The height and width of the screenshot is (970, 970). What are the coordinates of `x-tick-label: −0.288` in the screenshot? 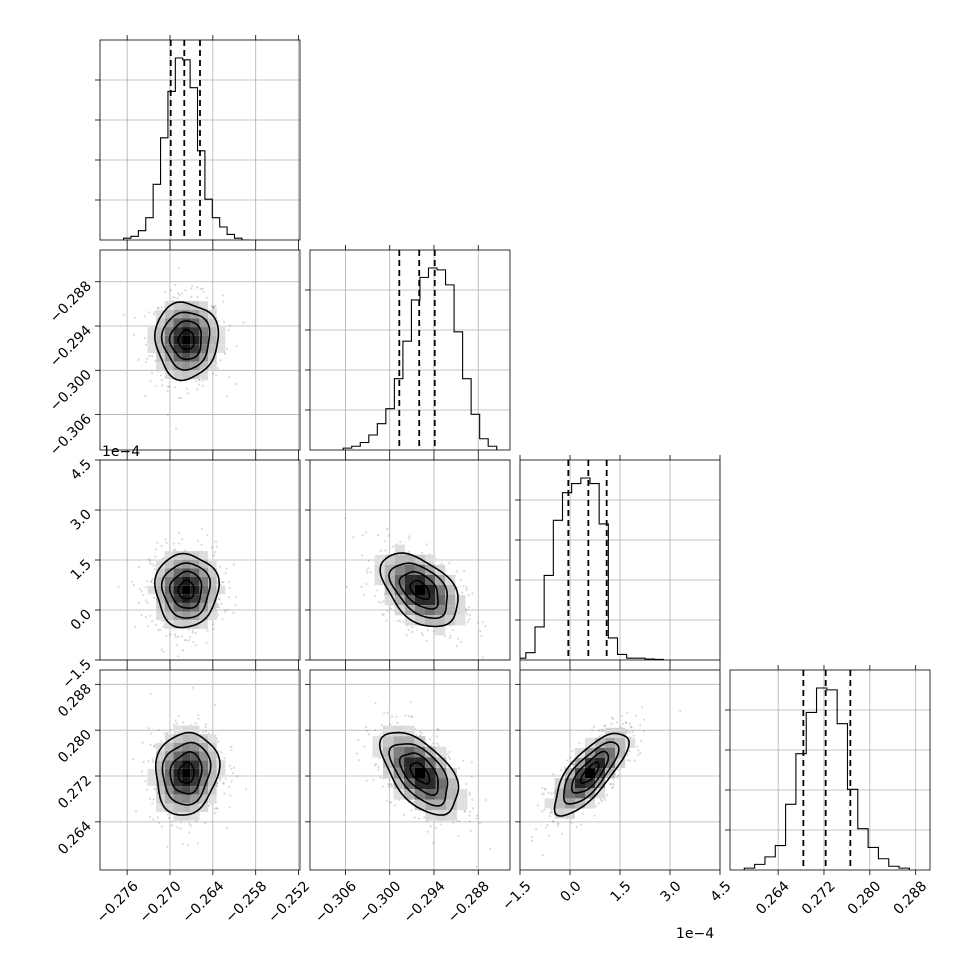 It's located at (469, 902).